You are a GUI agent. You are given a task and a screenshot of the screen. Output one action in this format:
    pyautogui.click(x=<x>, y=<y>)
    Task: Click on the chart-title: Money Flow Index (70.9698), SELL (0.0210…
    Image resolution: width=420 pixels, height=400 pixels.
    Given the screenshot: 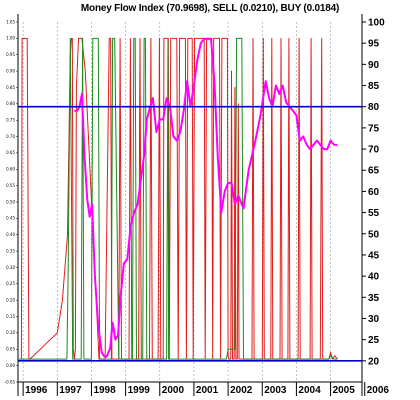 What is the action you would take?
    pyautogui.click(x=210, y=8)
    